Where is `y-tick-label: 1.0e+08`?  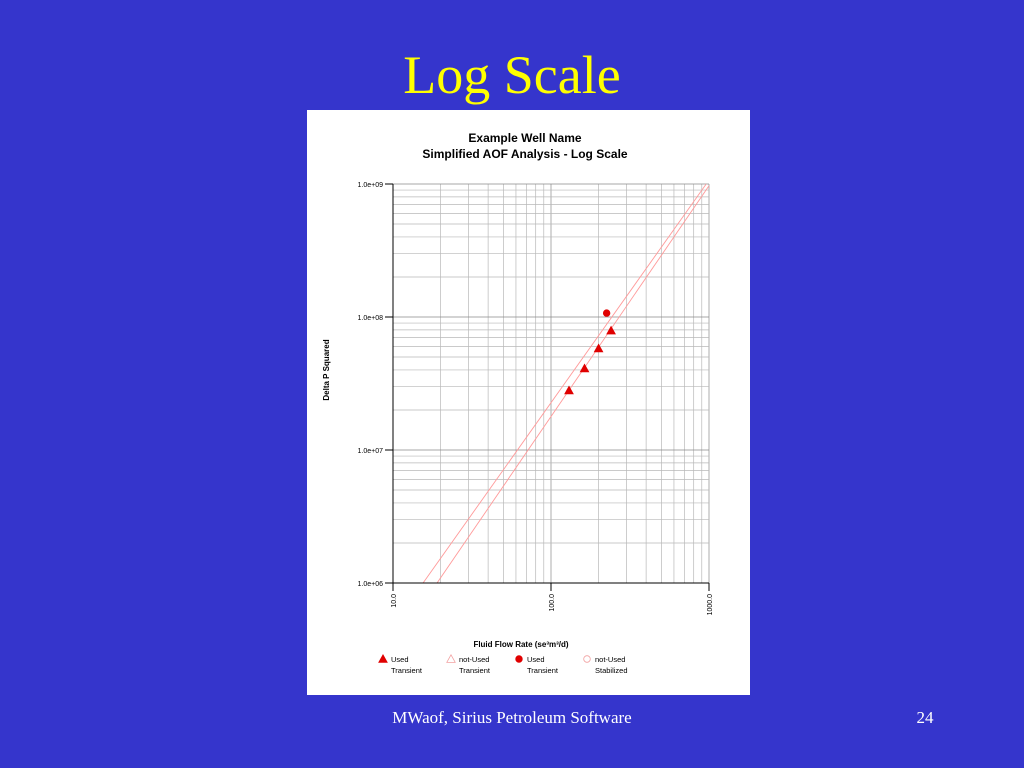 y-tick-label: 1.0e+08 is located at coordinates (371, 318).